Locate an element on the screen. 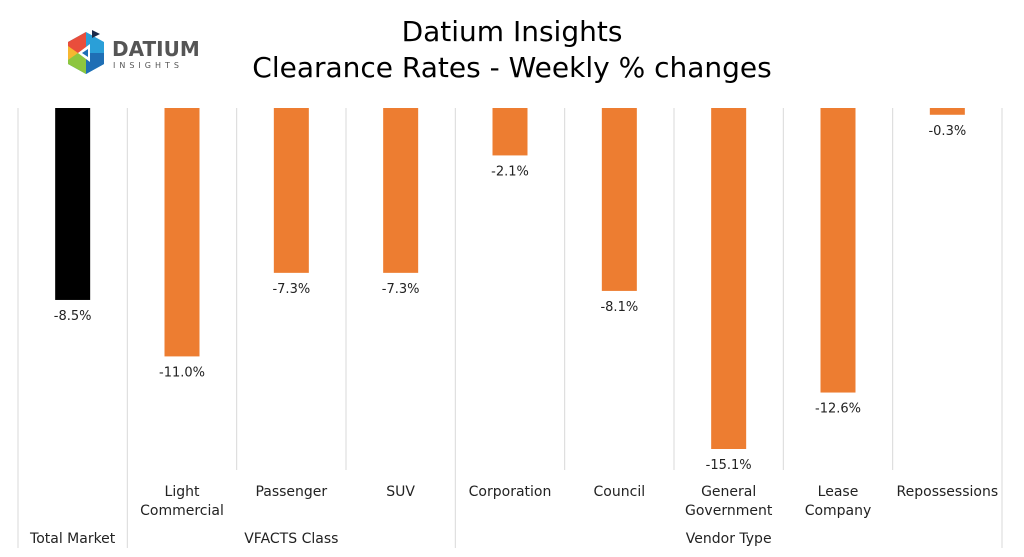  category-label: Government is located at coordinates (729, 511).